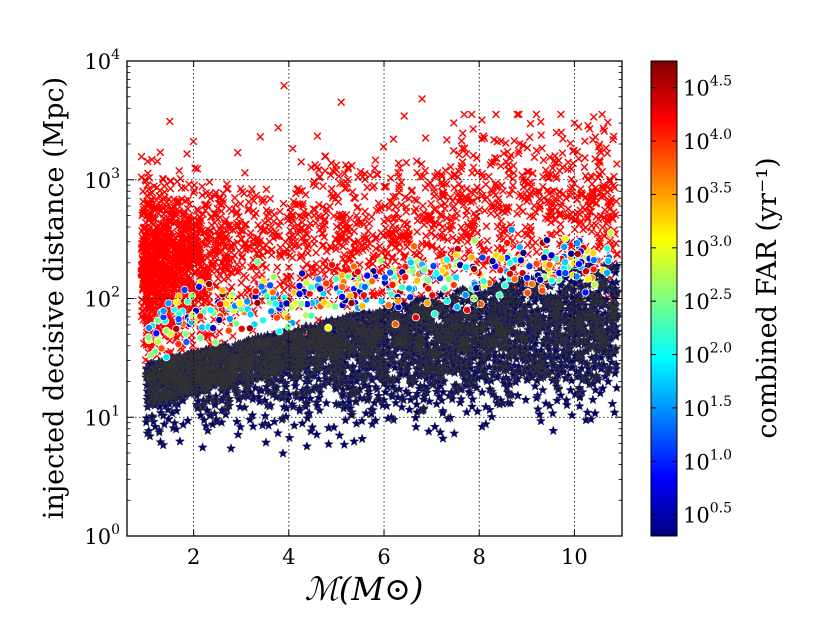  I want to click on colorbar-tick-label-exponent: 1.5, so click(721, 402).